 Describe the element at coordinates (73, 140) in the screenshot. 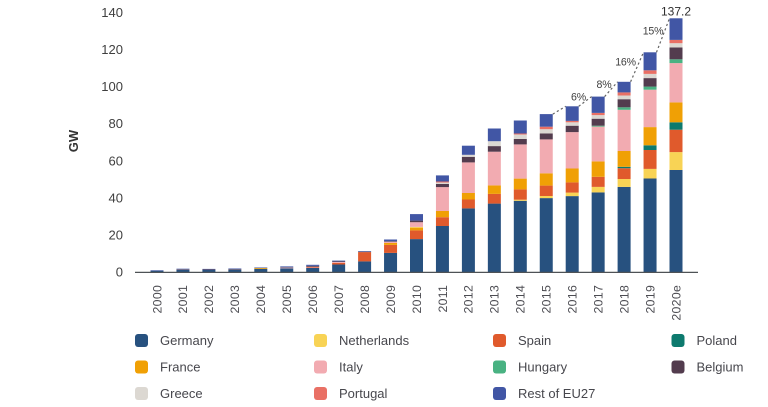

I see `svg-text: GW` at that location.